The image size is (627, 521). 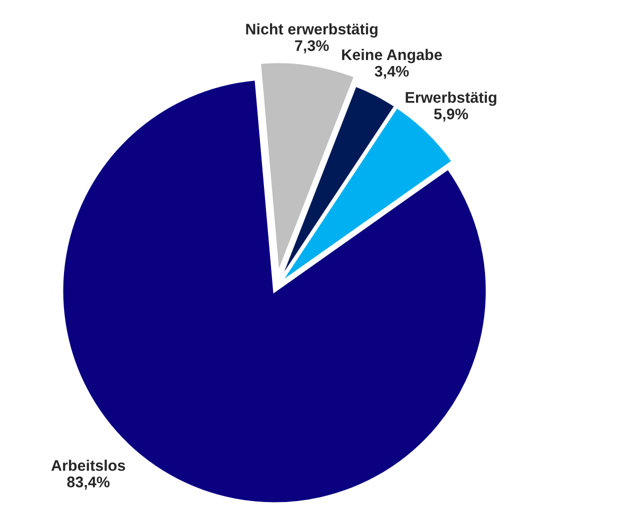 What do you see at coordinates (392, 56) in the screenshot?
I see `slice-label: Keine Angabe` at bounding box center [392, 56].